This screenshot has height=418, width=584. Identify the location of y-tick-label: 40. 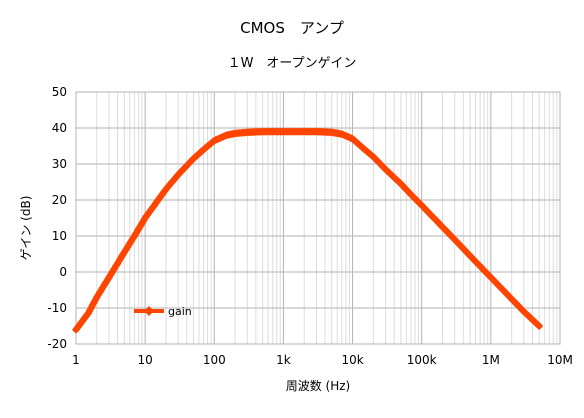
(59, 128).